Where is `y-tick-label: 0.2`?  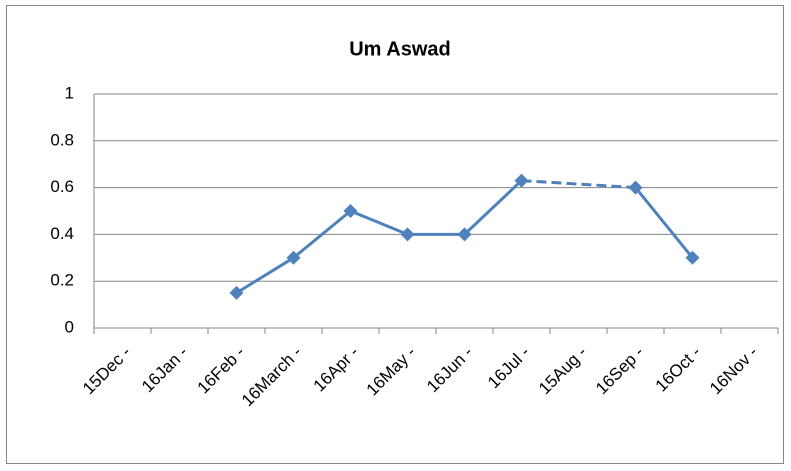
y-tick-label: 0.2 is located at coordinates (62, 280).